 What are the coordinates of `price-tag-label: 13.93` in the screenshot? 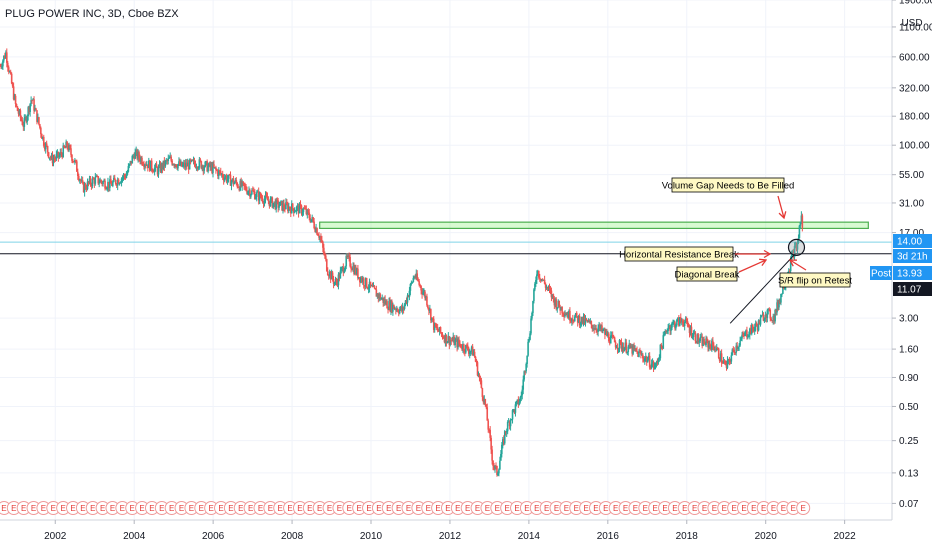 It's located at (909, 274).